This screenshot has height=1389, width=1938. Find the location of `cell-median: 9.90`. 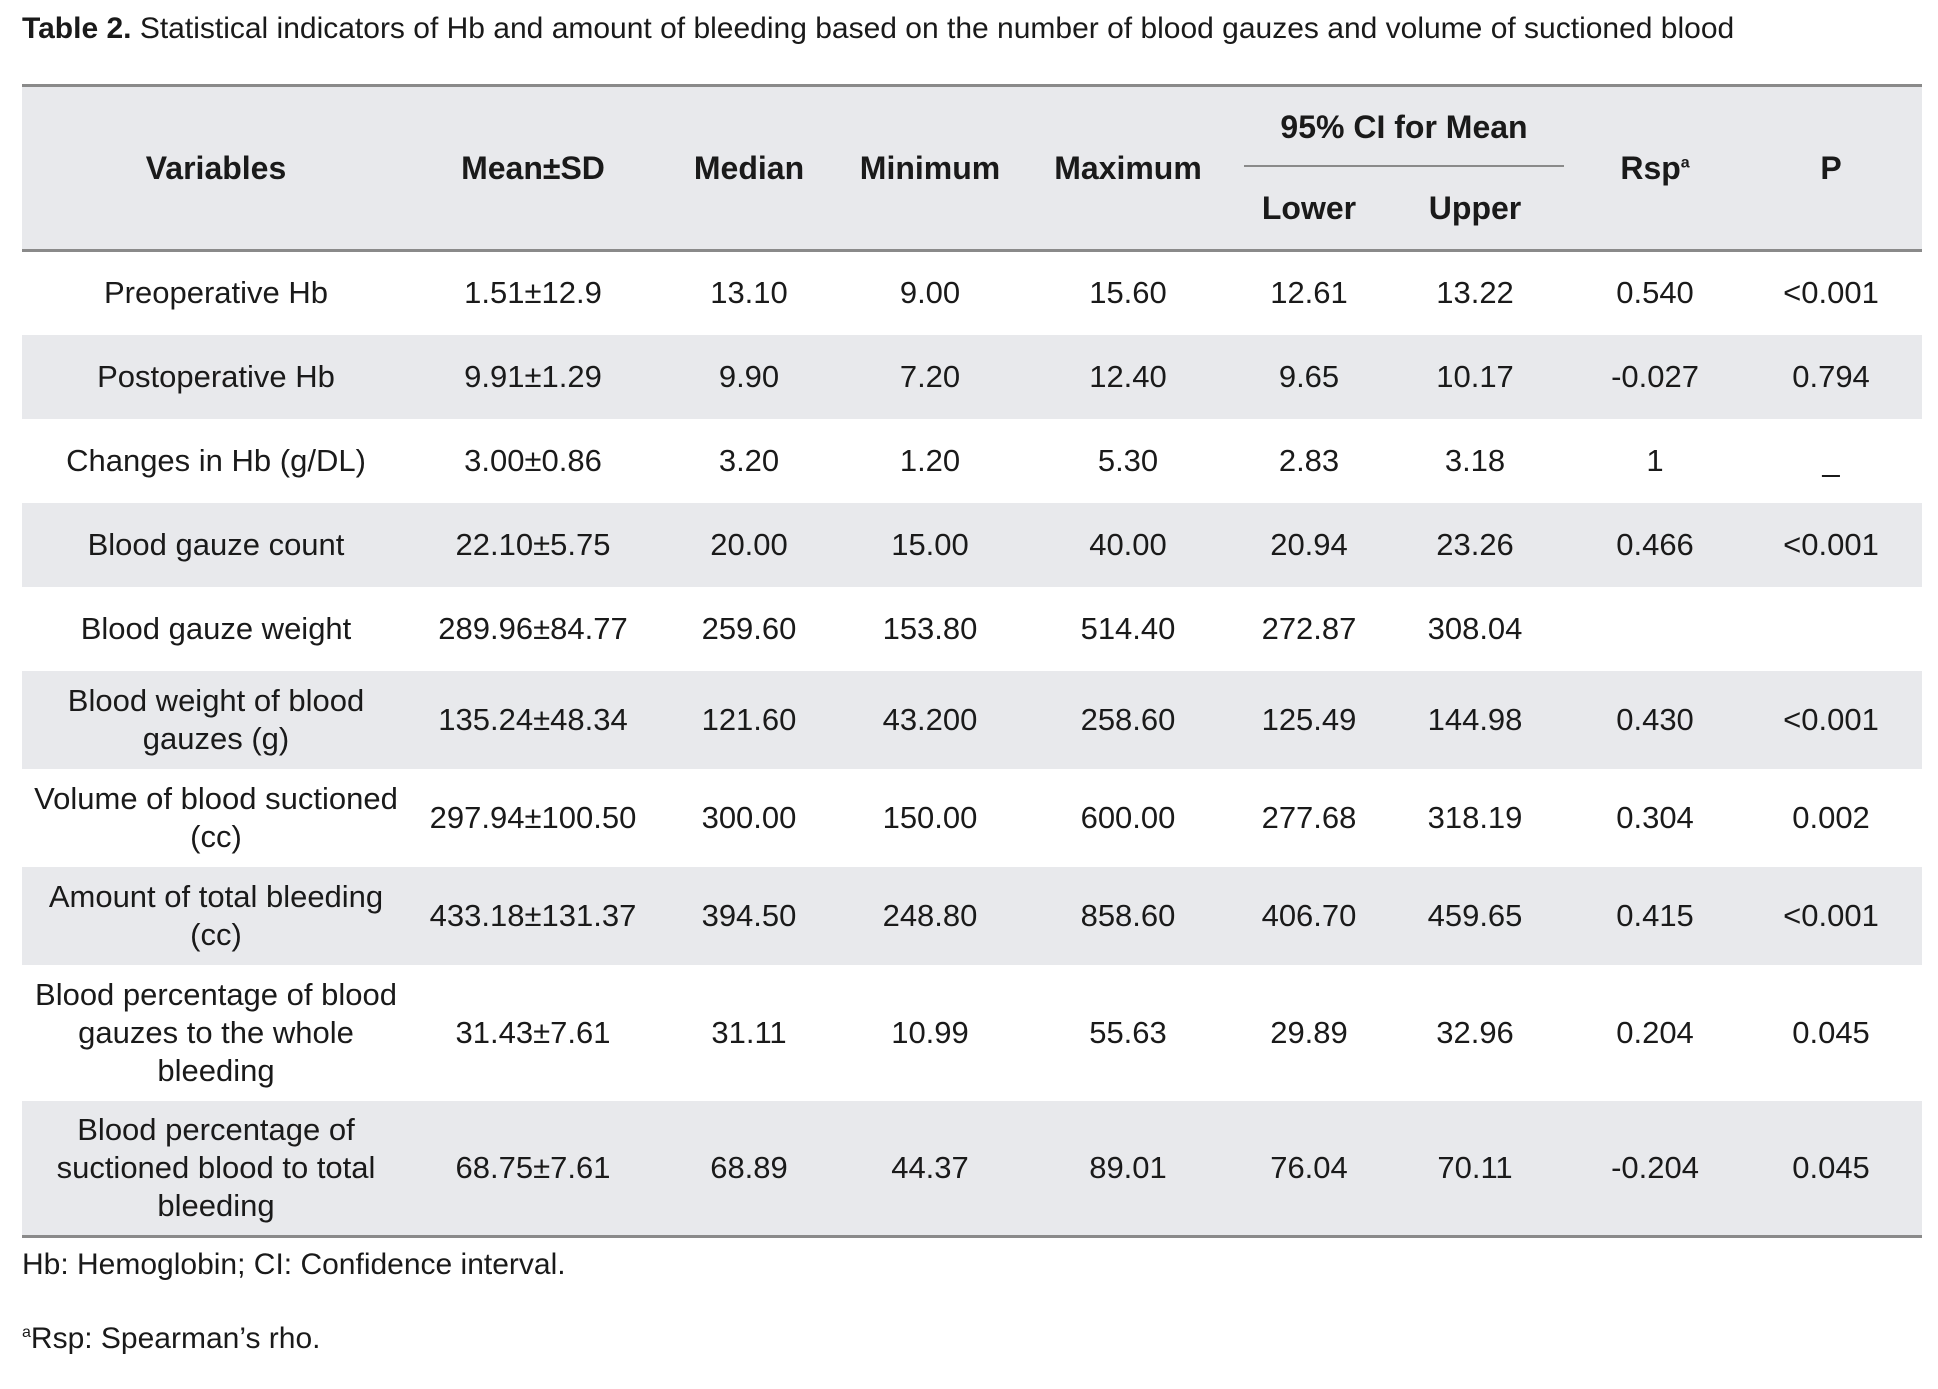

cell-median: 9.90 is located at coordinates (749, 376).